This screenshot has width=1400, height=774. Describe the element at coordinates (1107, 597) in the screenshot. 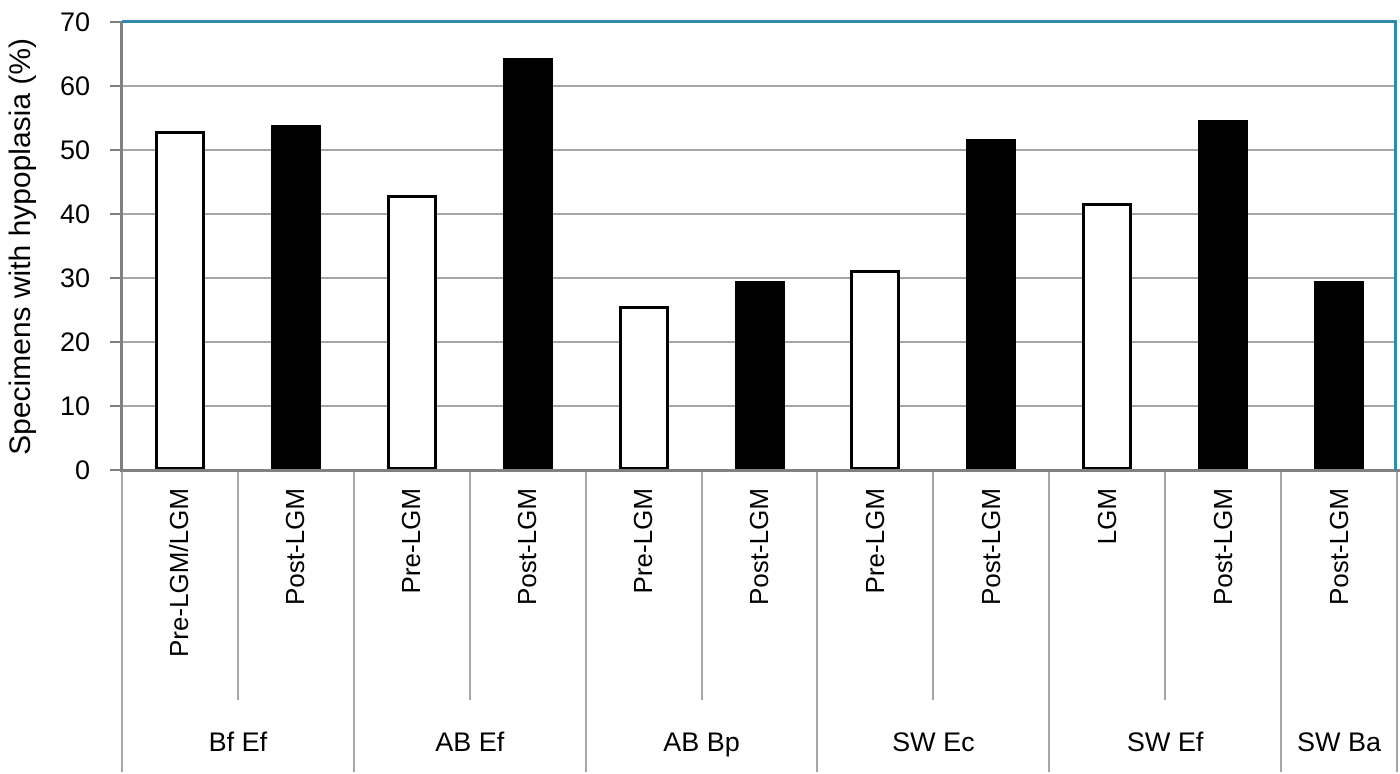

I see `x-category-label: LGM` at that location.